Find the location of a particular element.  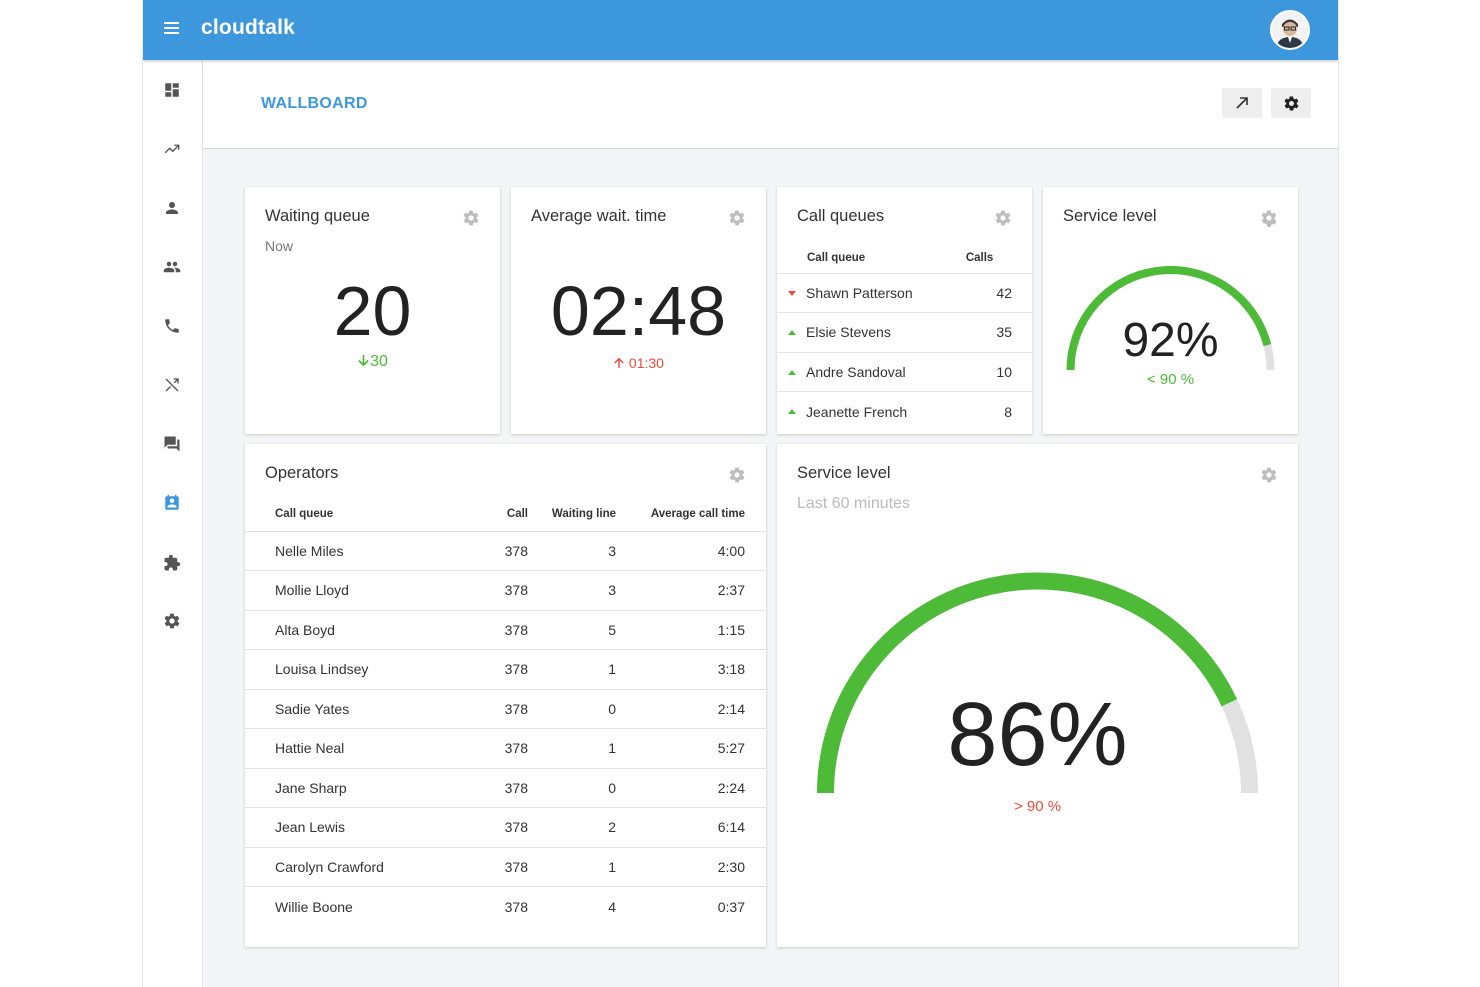

operator-avg: 2:30 is located at coordinates (691, 867).